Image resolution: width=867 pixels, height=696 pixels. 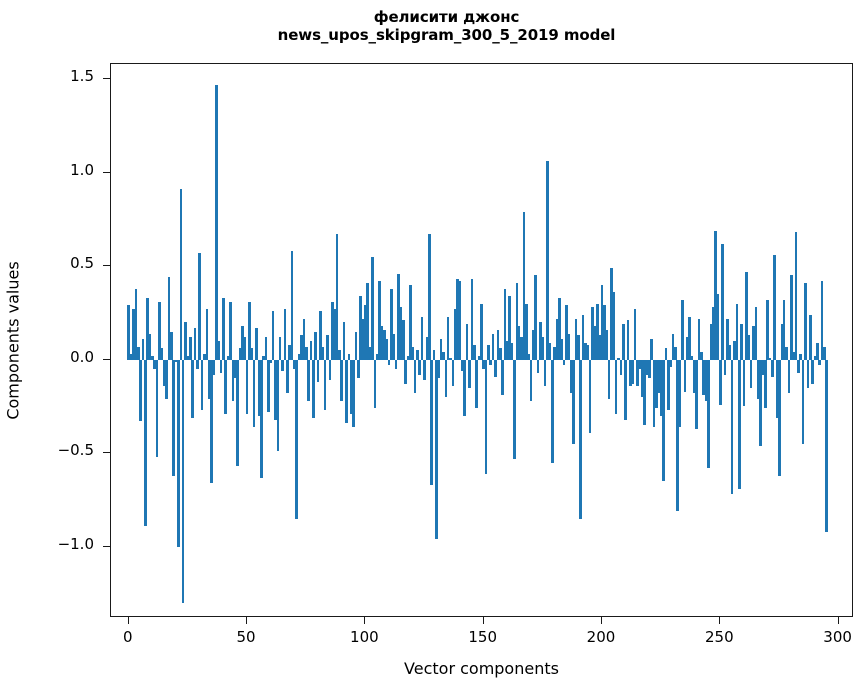 What do you see at coordinates (364, 637) in the screenshot?
I see `x-tick-label: 100` at bounding box center [364, 637].